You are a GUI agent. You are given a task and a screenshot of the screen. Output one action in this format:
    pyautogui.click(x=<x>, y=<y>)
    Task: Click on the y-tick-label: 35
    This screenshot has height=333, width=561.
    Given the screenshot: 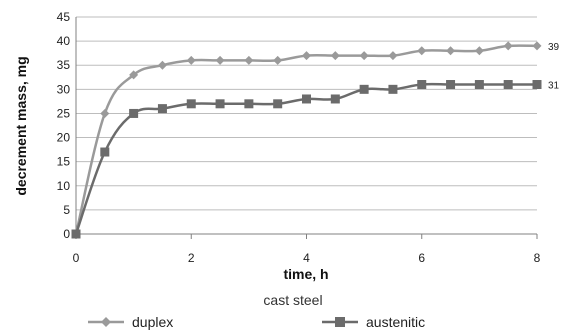 What is the action you would take?
    pyautogui.click(x=64, y=65)
    